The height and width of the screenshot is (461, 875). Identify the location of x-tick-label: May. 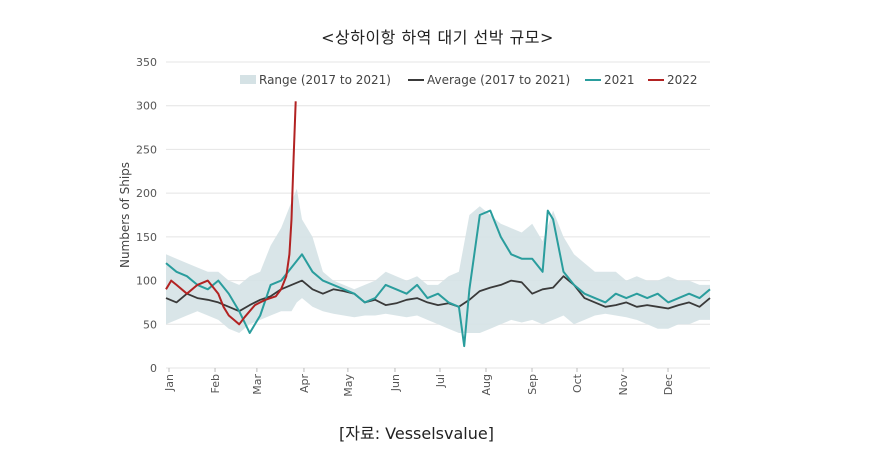
(348, 385).